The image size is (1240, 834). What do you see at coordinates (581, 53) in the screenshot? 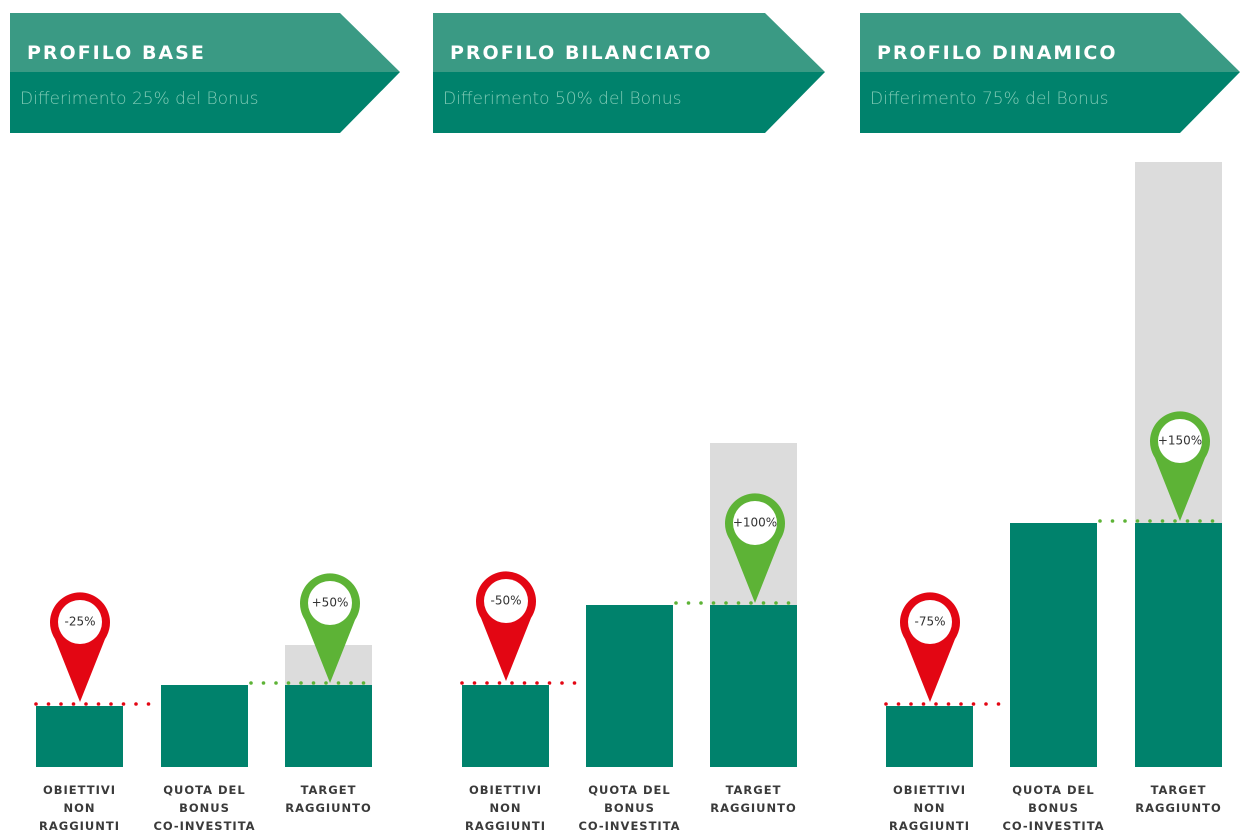
I see `header-title: PROFILO BILANCIATO` at bounding box center [581, 53].